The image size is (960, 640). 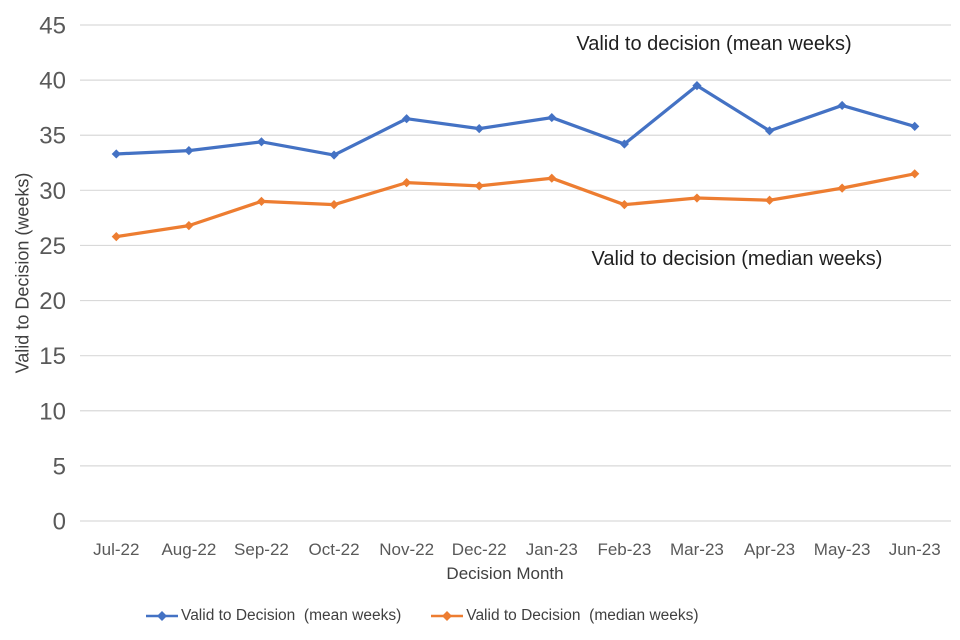 What do you see at coordinates (915, 549) in the screenshot?
I see `x-tick-label: Jun-23` at bounding box center [915, 549].